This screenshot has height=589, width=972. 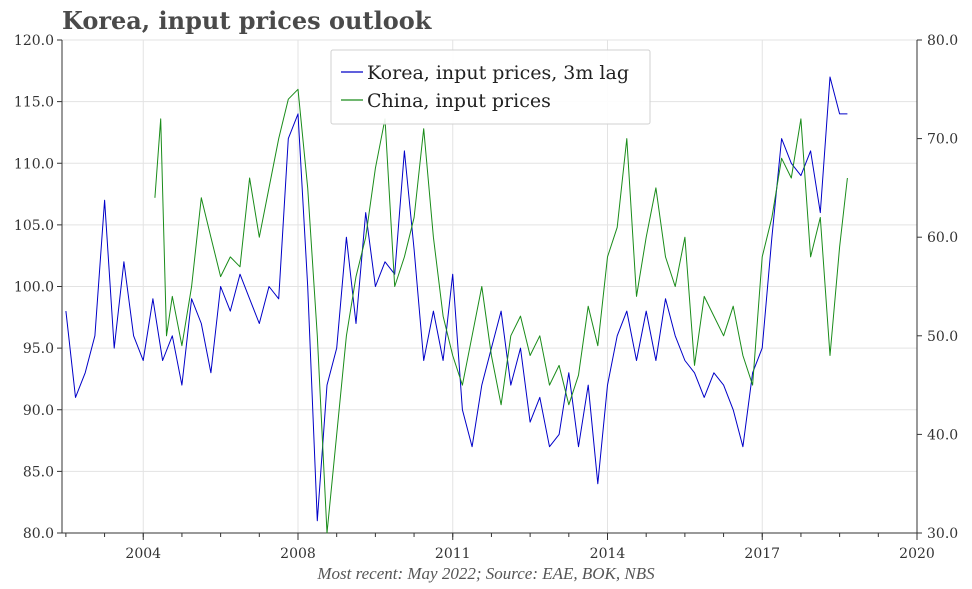 I want to click on right-tick-label: 60.0, so click(x=942, y=238).